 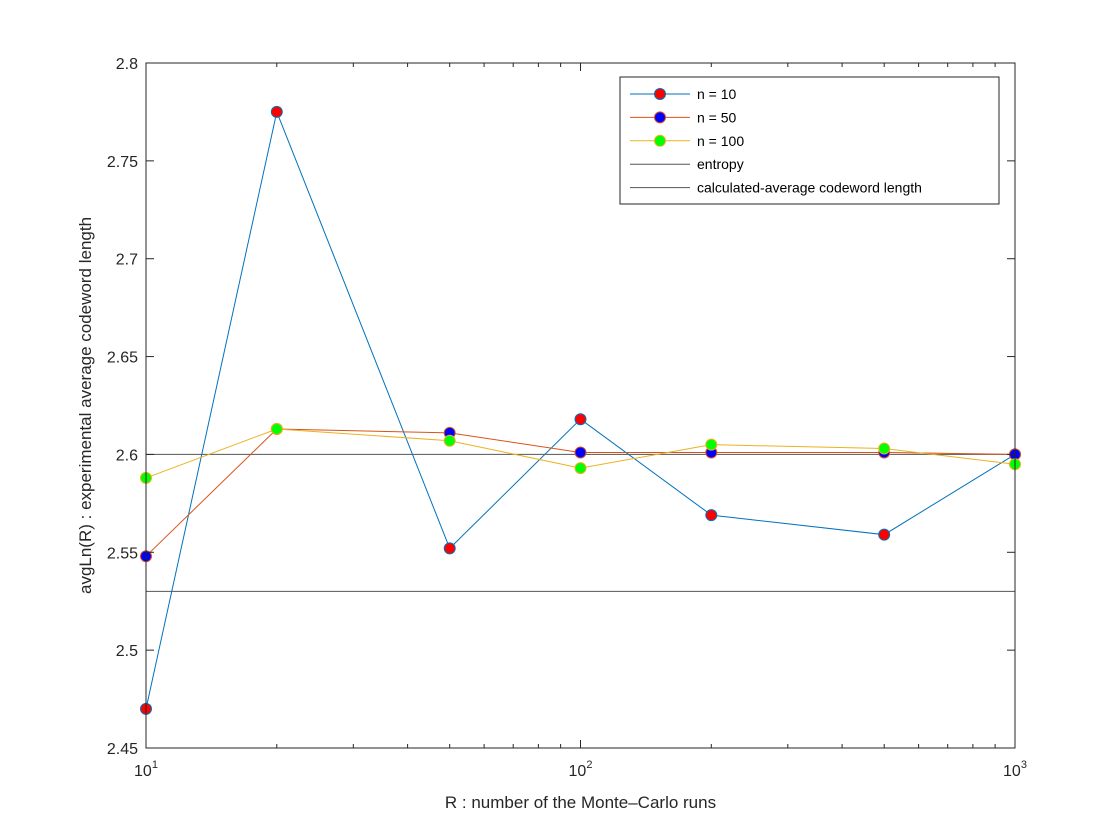 What do you see at coordinates (720, 164) in the screenshot?
I see `legend-label: entropy` at bounding box center [720, 164].